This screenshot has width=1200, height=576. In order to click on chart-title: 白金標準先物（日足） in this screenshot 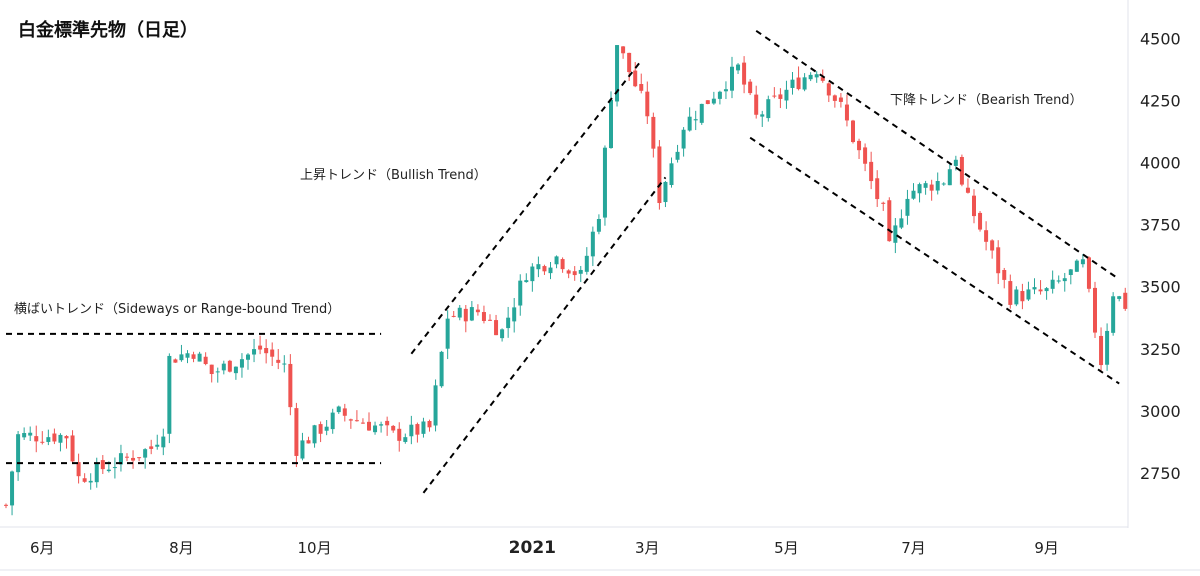, I will do `click(108, 30)`.